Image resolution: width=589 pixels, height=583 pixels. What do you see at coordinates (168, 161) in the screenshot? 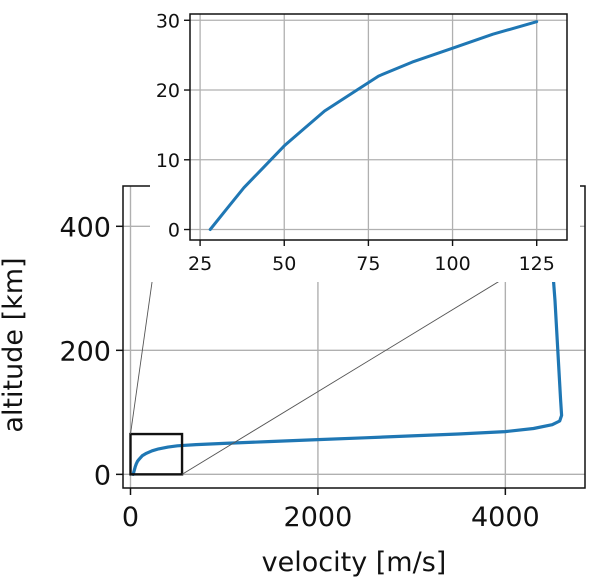
I see `inset-y-tick-label: 10` at bounding box center [168, 161].